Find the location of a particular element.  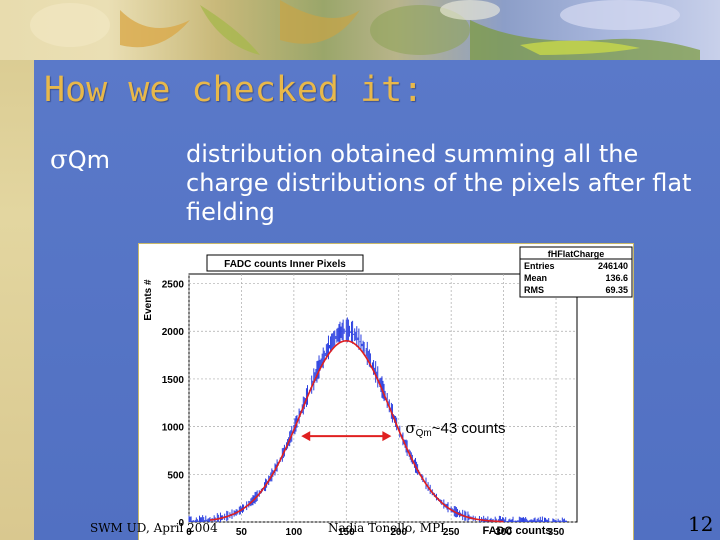

stats-box-frame is located at coordinates (576, 272).